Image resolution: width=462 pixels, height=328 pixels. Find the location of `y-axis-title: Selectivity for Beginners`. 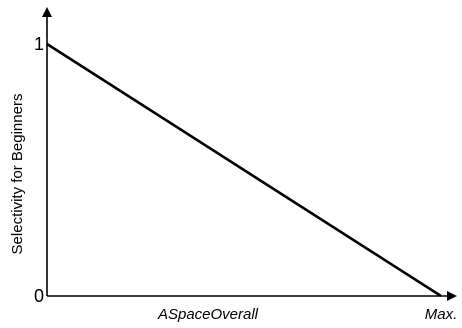

y-axis-title: Selectivity for Beginners is located at coordinates (17, 174).